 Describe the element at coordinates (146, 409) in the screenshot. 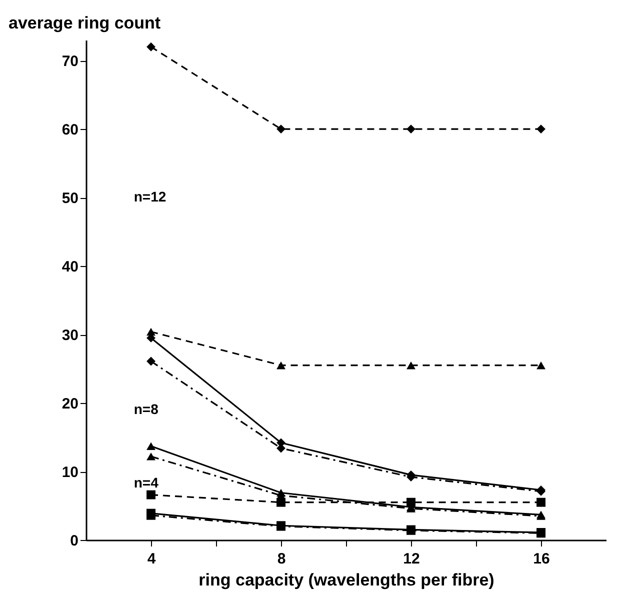

I see `annotation: n=8` at that location.